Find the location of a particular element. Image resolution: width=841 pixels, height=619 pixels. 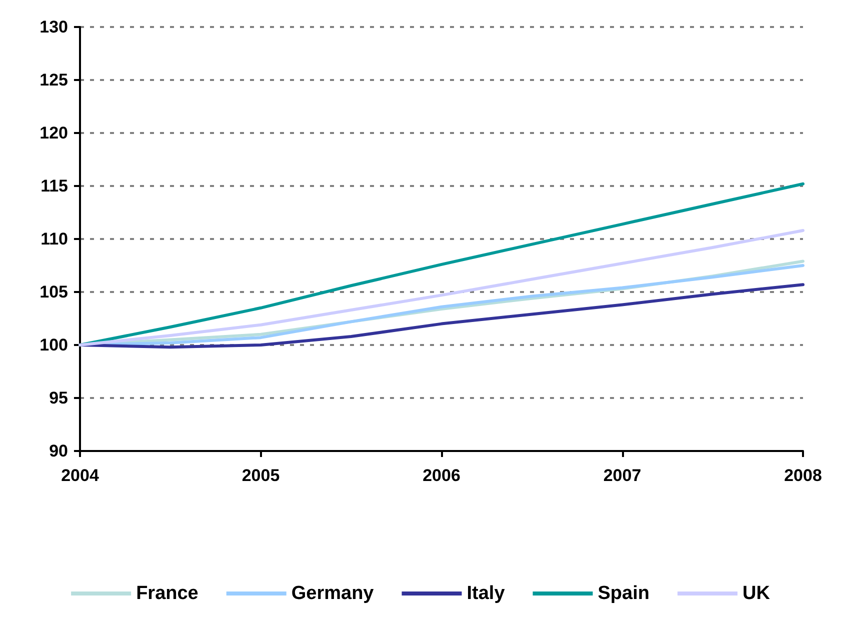

y-tick-label: 95 is located at coordinates (58, 398).